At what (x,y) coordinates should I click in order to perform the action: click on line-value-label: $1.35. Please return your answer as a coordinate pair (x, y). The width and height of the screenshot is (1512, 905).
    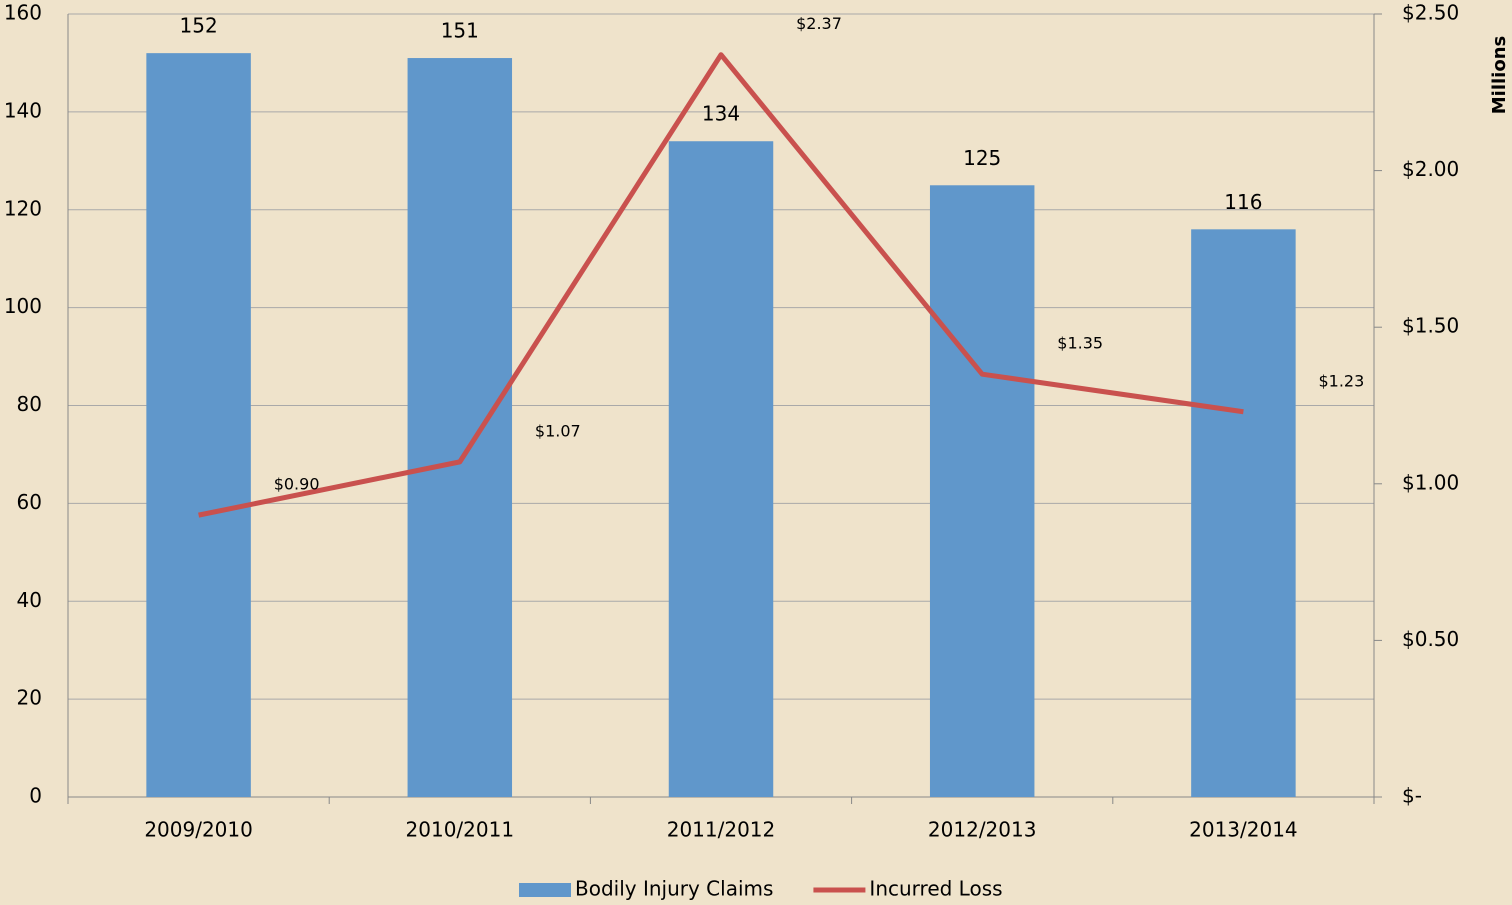
    Looking at the image, I should click on (1080, 343).